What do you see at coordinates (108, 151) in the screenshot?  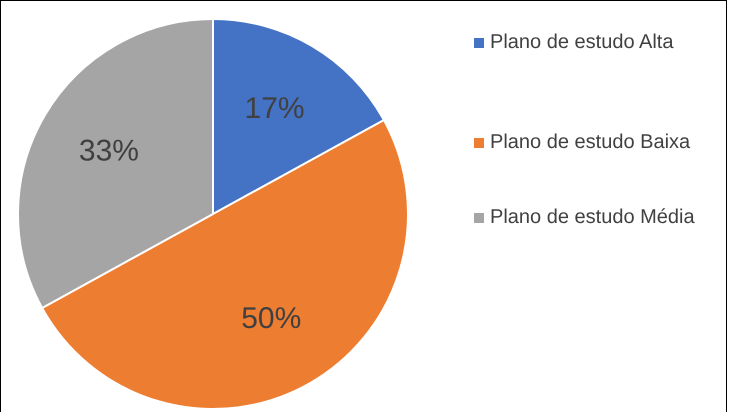 I see `data-label: 33%` at bounding box center [108, 151].